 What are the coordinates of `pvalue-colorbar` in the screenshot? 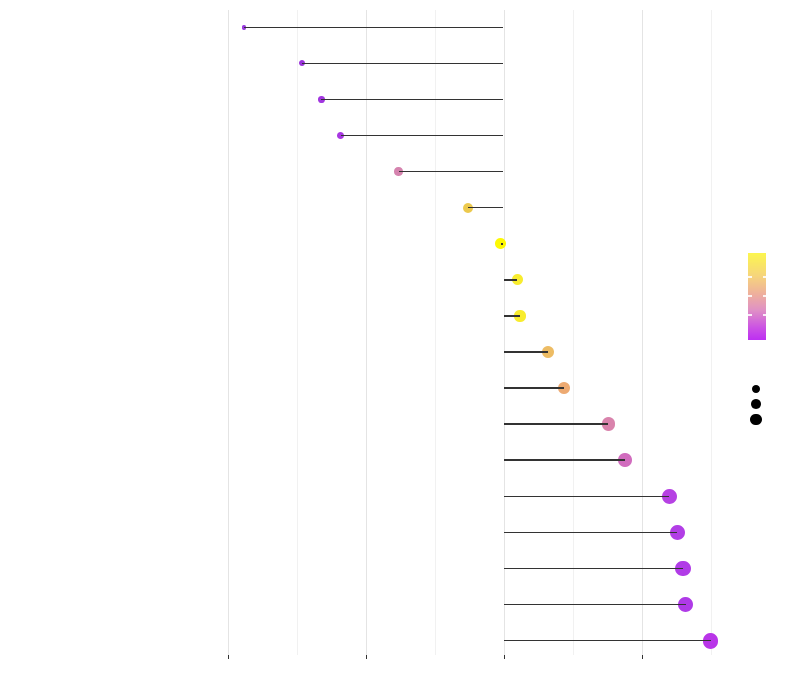 It's located at (757, 296).